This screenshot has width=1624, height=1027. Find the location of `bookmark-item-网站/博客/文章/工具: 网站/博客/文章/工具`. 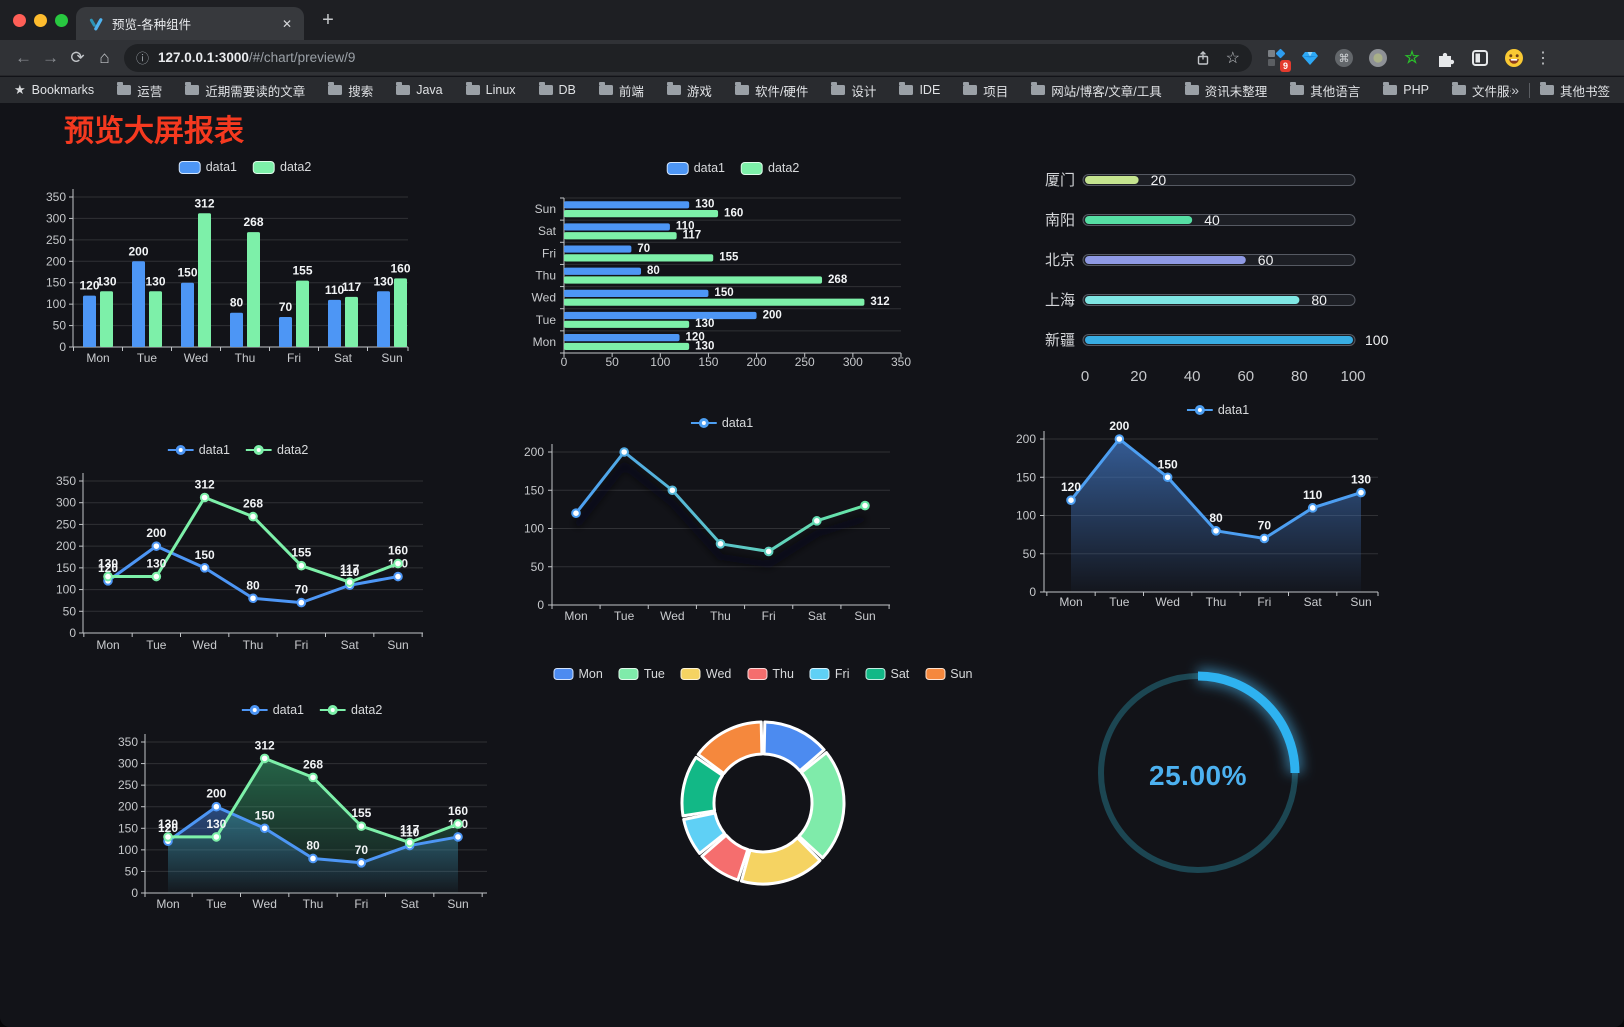

bookmark-item-网站/博客/文章/工具: 网站/博客/文章/工具 is located at coordinates (1096, 90).